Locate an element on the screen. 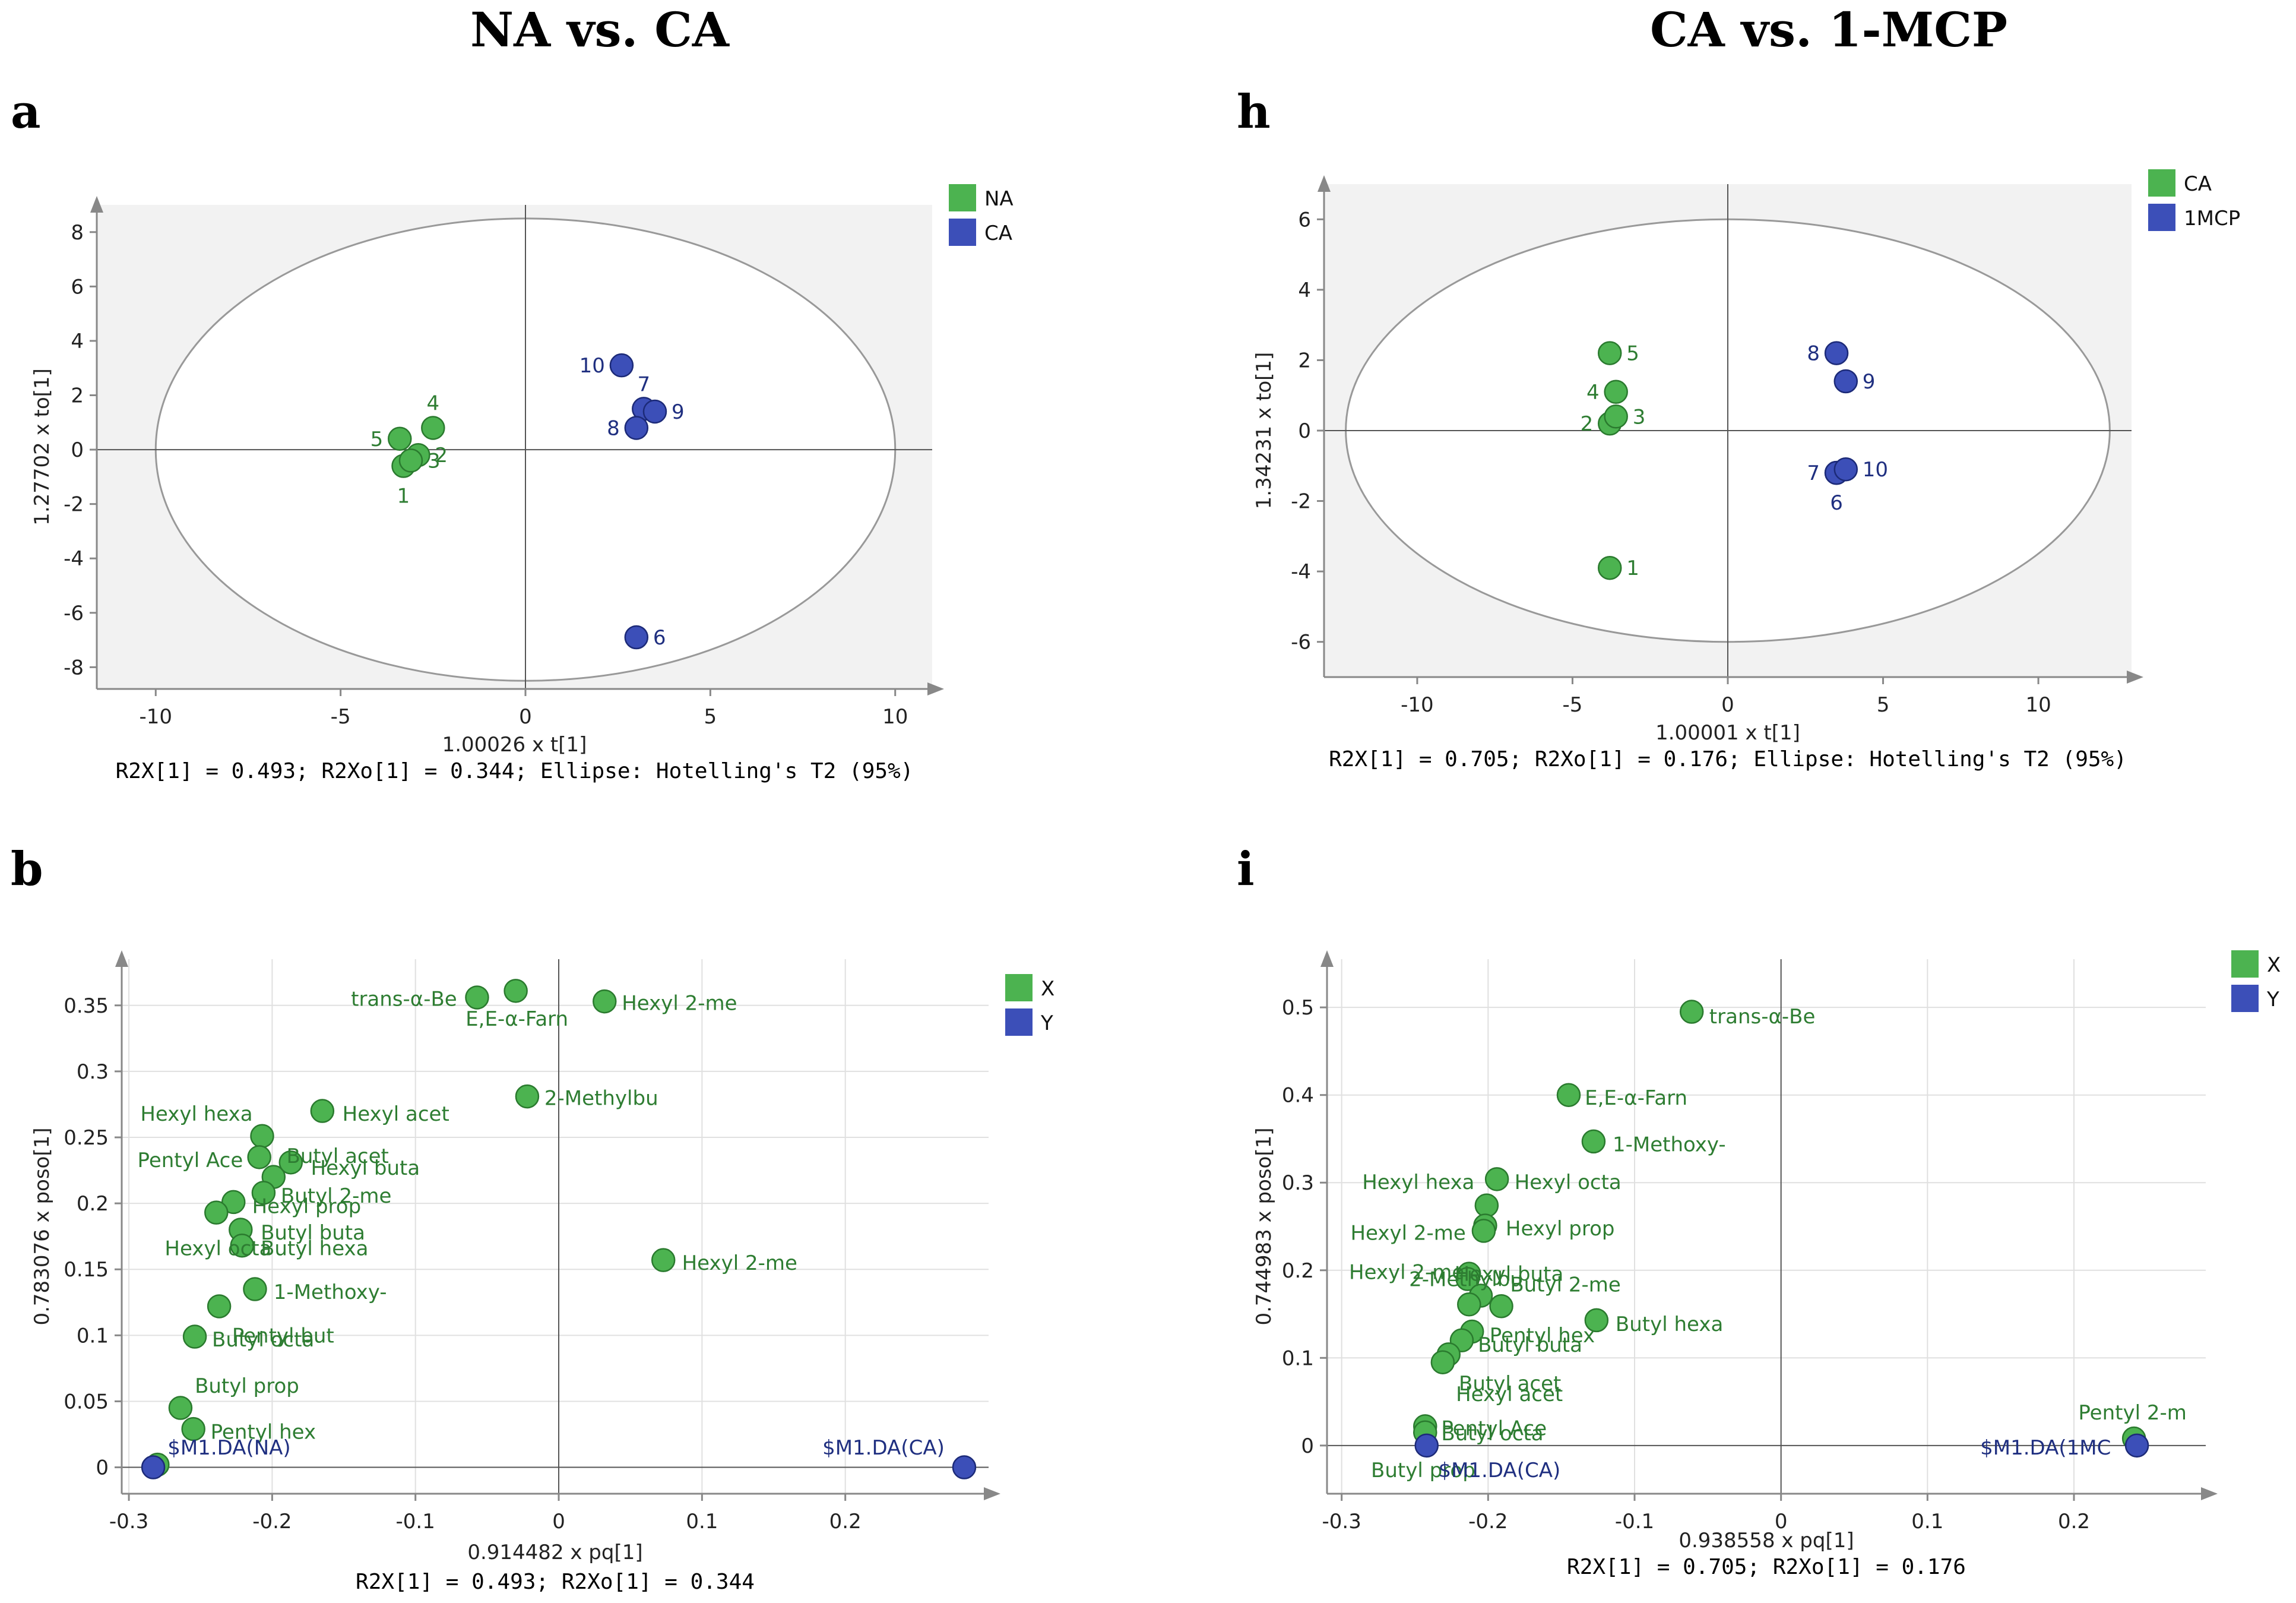 The image size is (2296, 1603). variable-label: Pentyl 2-m is located at coordinates (2132, 1413).